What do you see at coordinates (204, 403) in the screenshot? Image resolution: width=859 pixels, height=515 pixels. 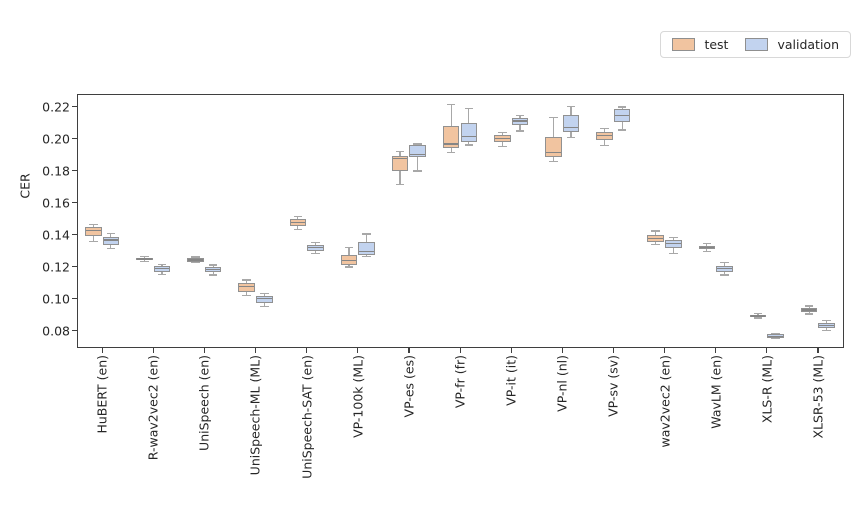 I see `x-tick-label: UniSpeech (en)` at bounding box center [204, 403].